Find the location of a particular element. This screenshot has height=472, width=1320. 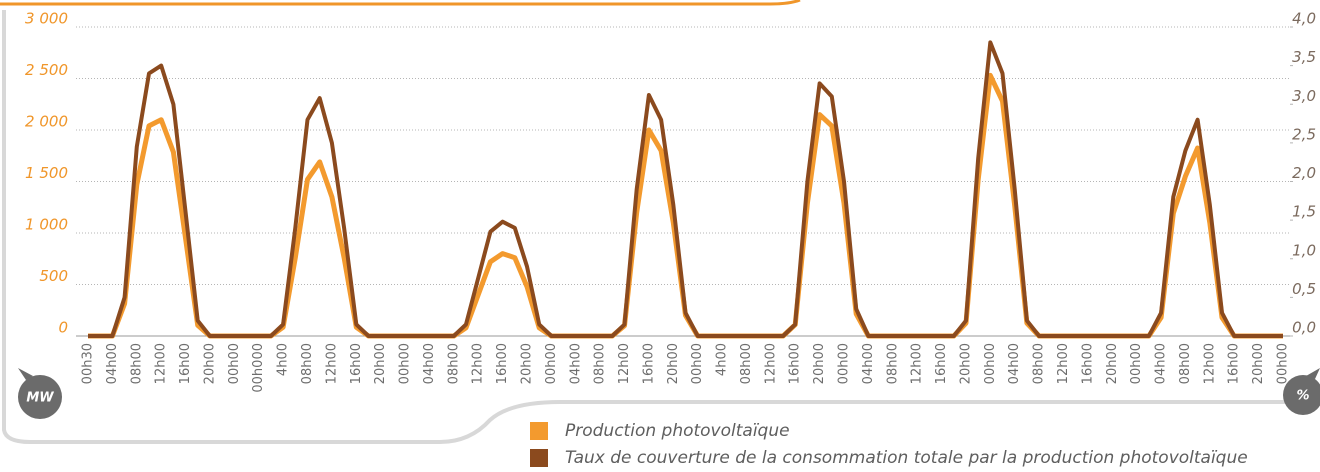

y-tick-label: 0 is located at coordinates (63, 328).